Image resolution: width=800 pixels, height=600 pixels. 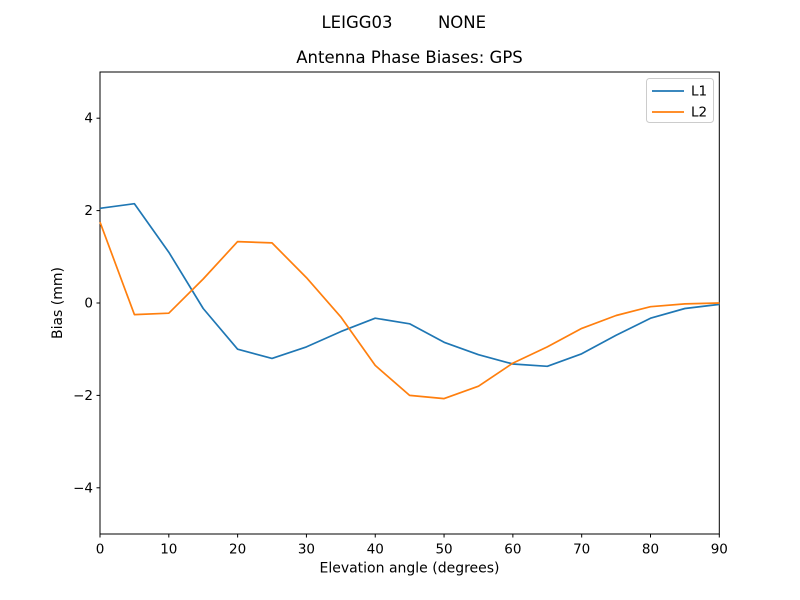 What do you see at coordinates (512, 550) in the screenshot?
I see `x-tick-label: 60` at bounding box center [512, 550].